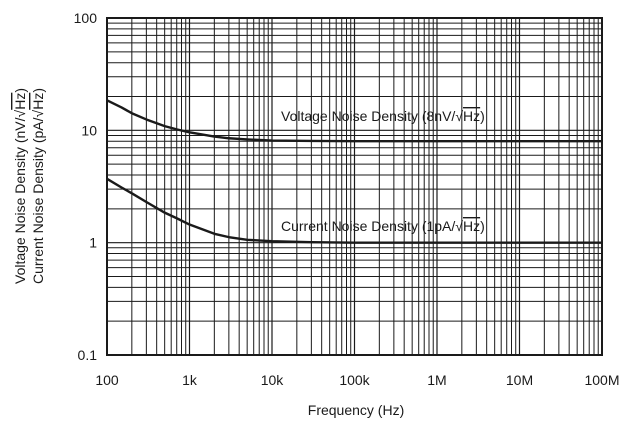 Image resolution: width=626 pixels, height=422 pixels. Describe the element at coordinates (38, 200) in the screenshot. I see `y-current-prefix: Current Noise Density (pA/` at that location.